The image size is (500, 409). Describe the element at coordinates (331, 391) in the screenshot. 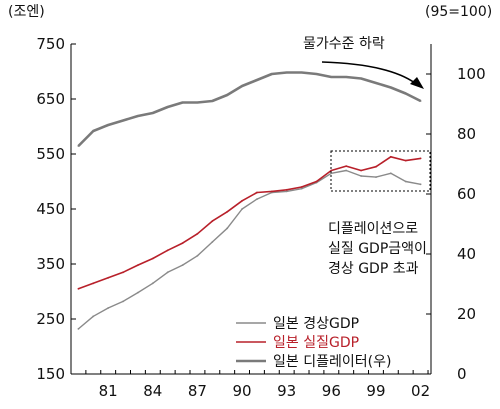

I see `x-tick-label: 96` at that location.